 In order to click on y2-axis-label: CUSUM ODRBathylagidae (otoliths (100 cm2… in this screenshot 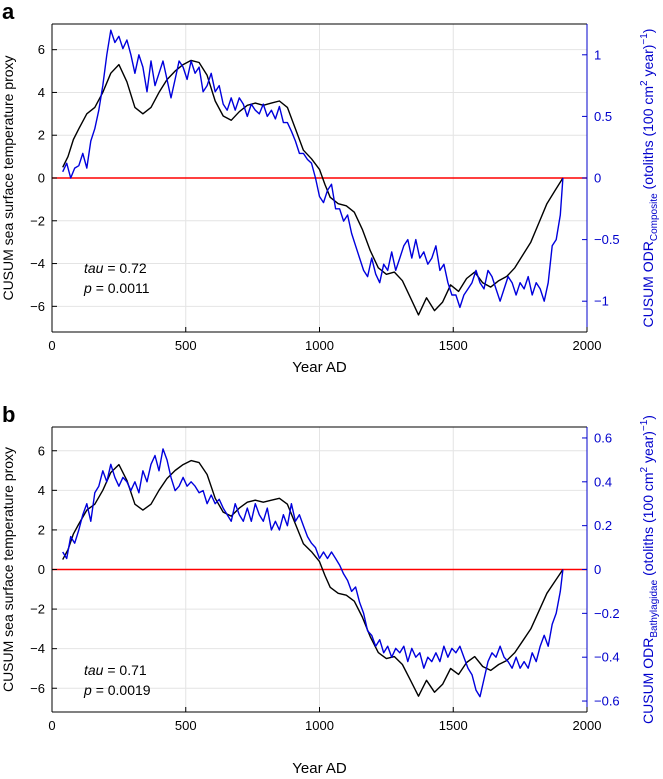, I will do `click(649, 569)`.